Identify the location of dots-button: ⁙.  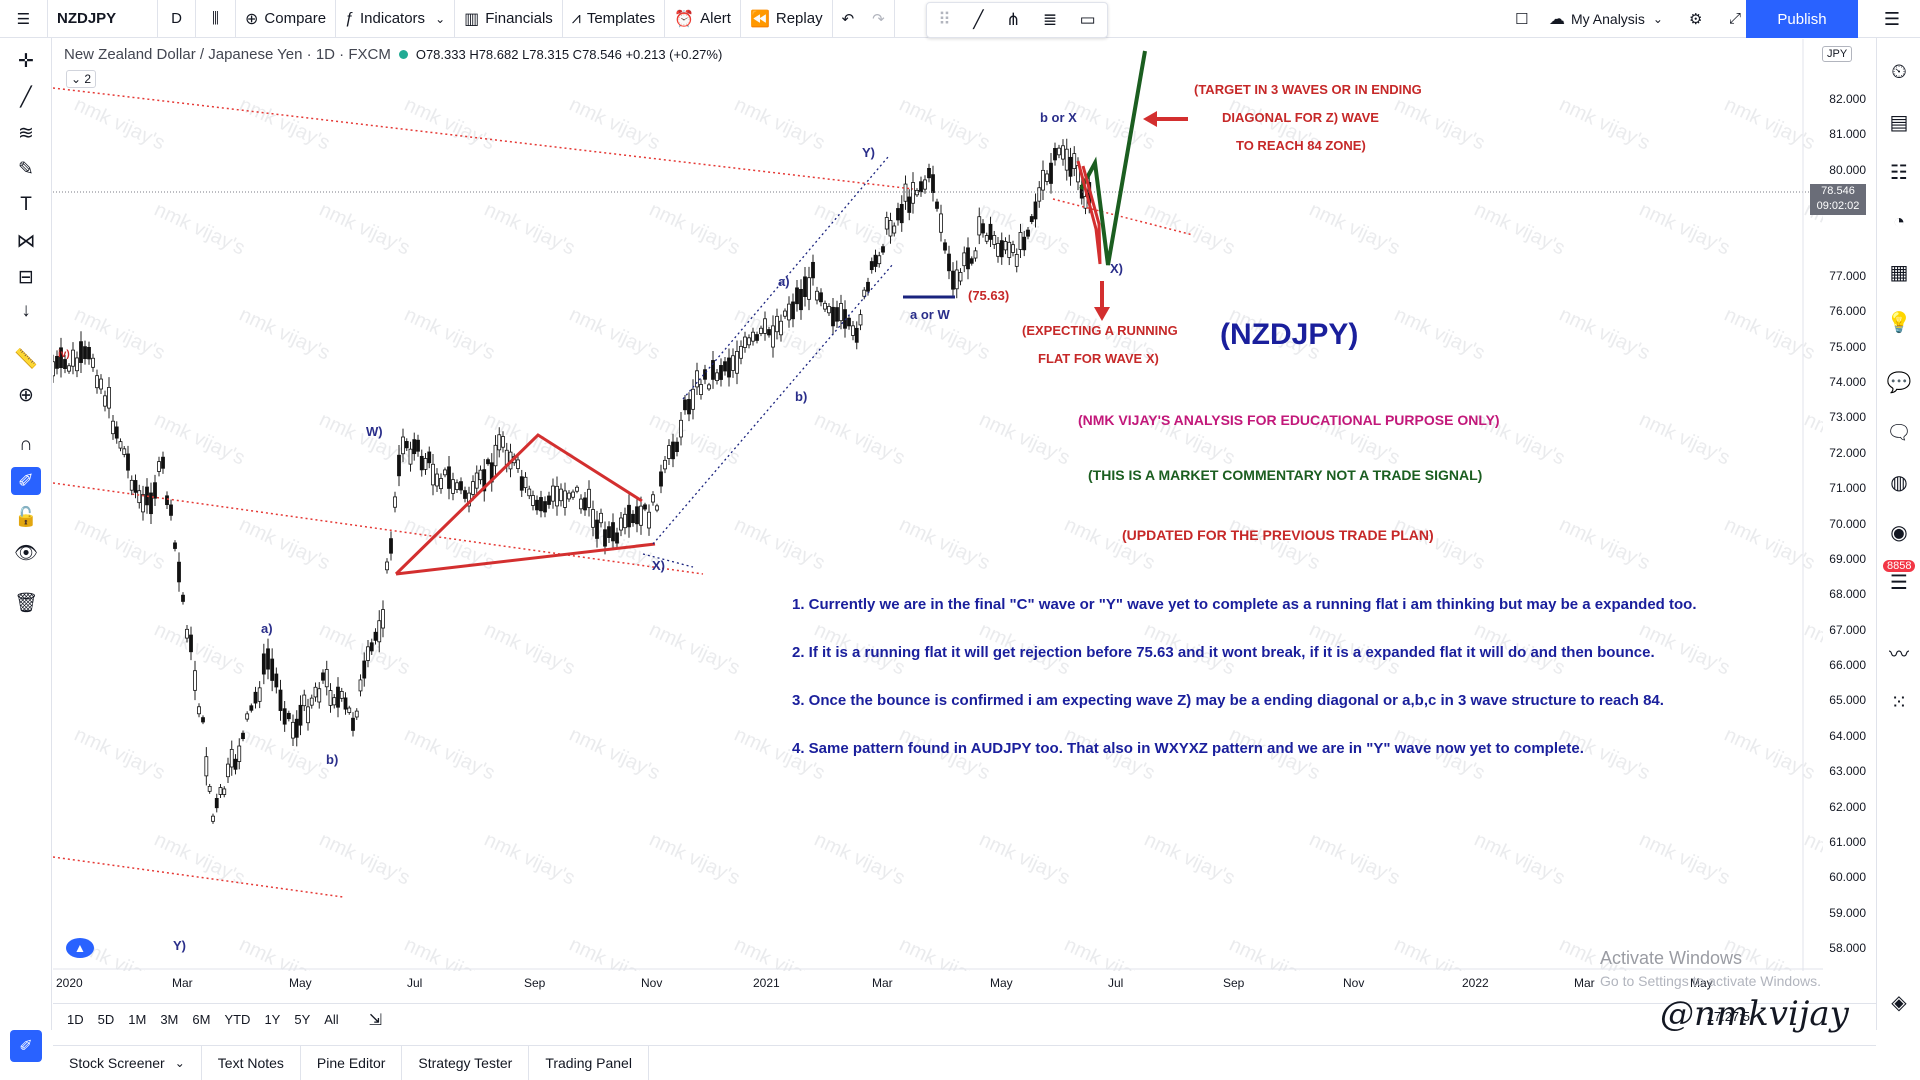
(1898, 702).